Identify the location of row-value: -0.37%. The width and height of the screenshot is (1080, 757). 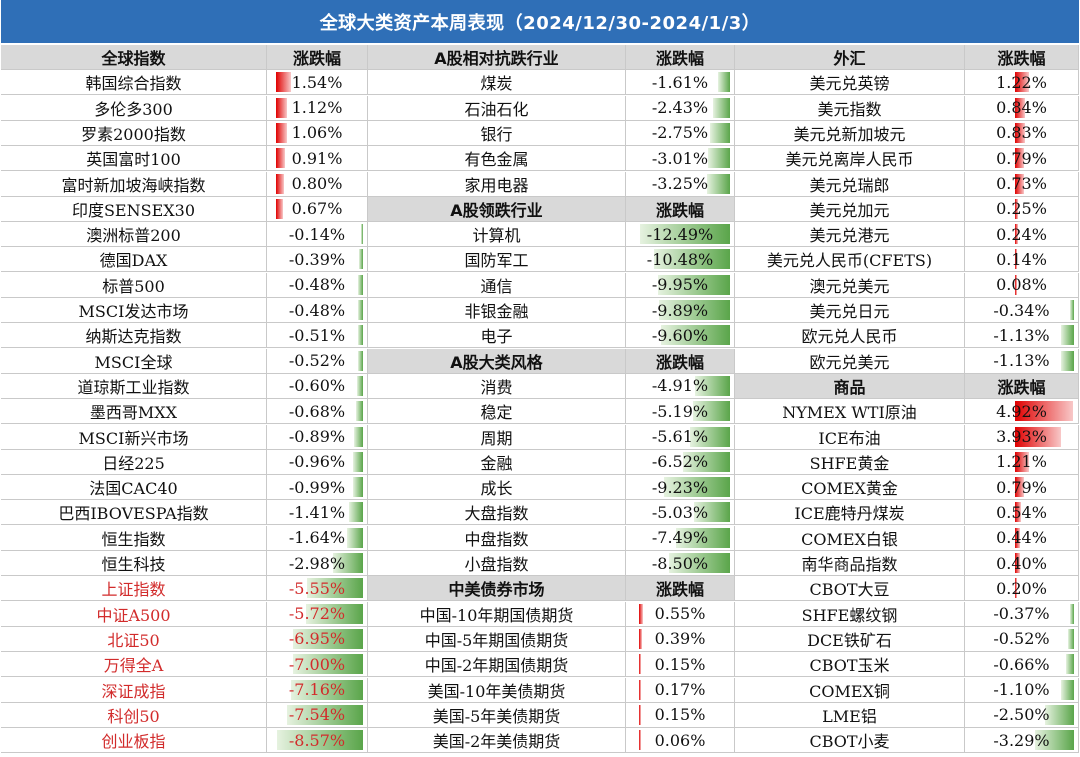
(1022, 613).